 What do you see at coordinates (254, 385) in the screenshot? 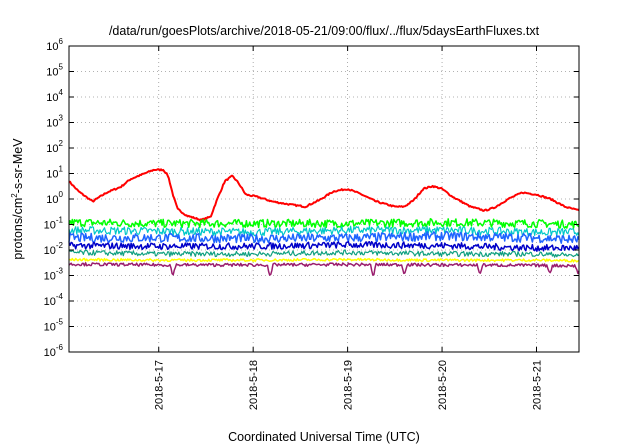
I see `x-tick-label: 2018-5-18` at bounding box center [254, 385].